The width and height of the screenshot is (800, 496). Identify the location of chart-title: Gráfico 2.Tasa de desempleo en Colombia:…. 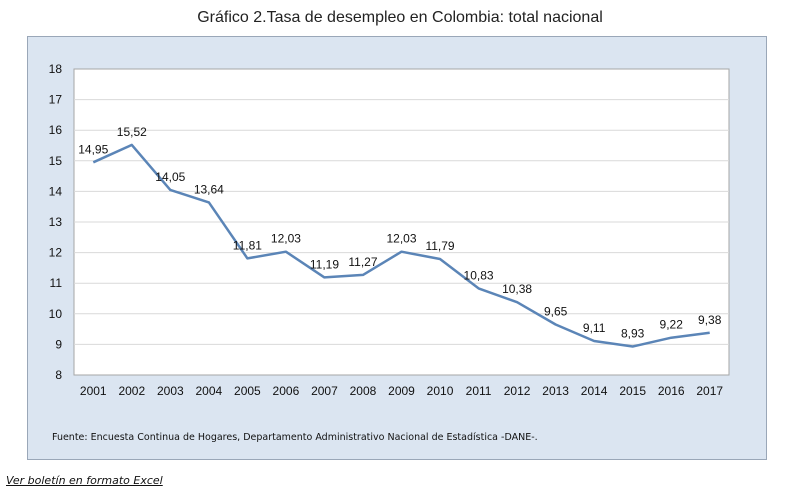
(400, 17).